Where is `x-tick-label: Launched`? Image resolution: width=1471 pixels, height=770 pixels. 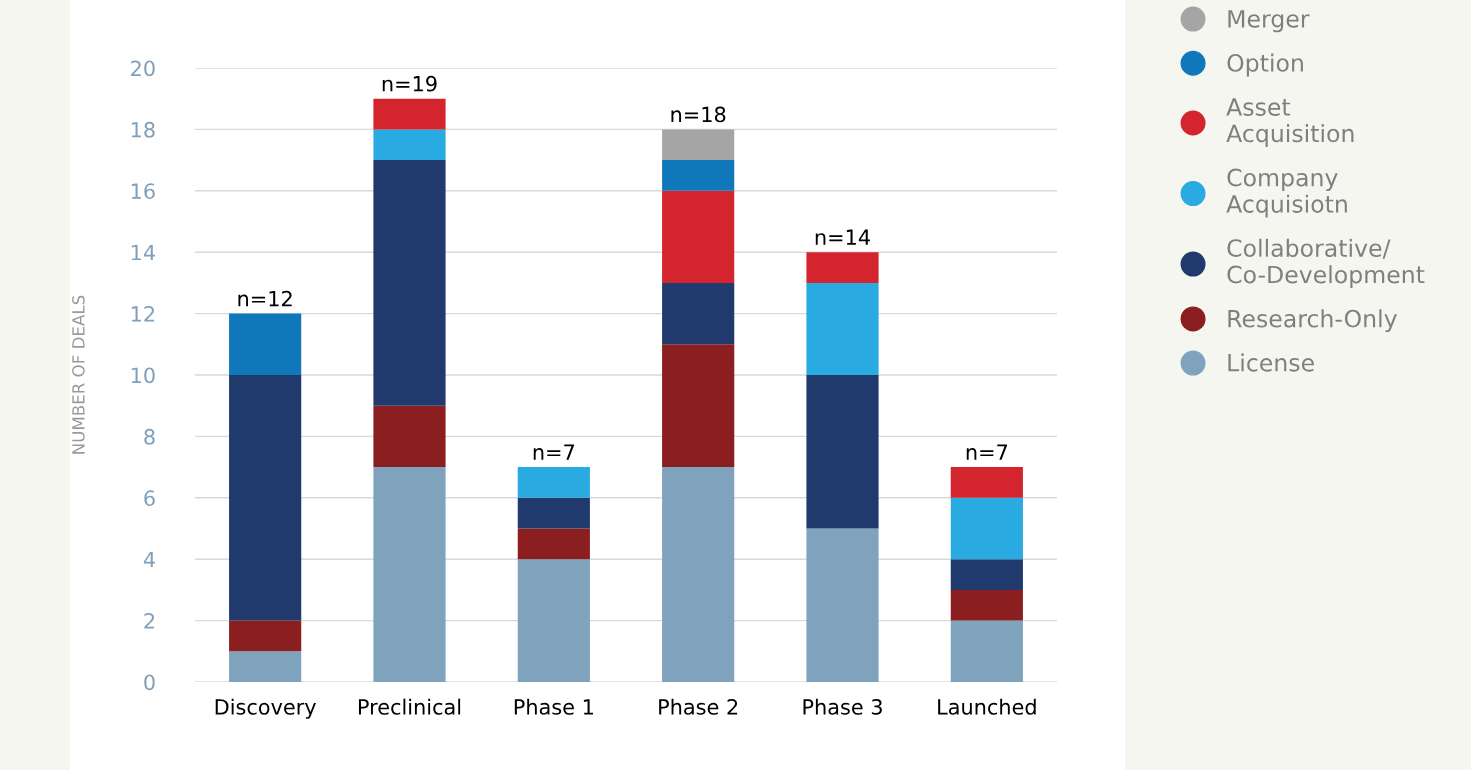 x-tick-label: Launched is located at coordinates (987, 706).